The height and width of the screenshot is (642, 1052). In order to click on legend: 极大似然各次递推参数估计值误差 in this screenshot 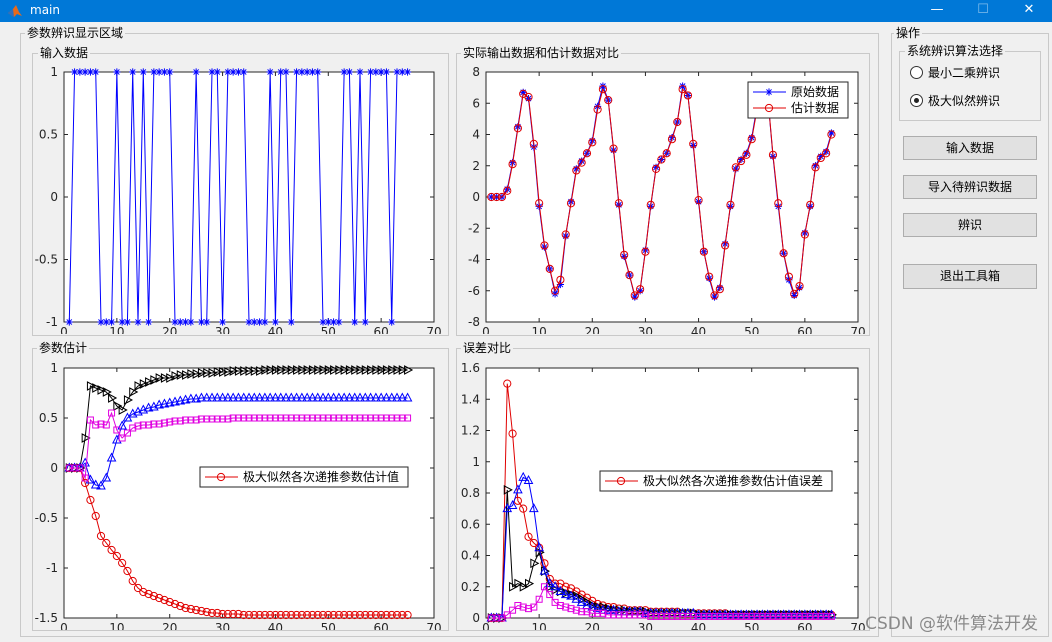, I will do `click(716, 481)`.